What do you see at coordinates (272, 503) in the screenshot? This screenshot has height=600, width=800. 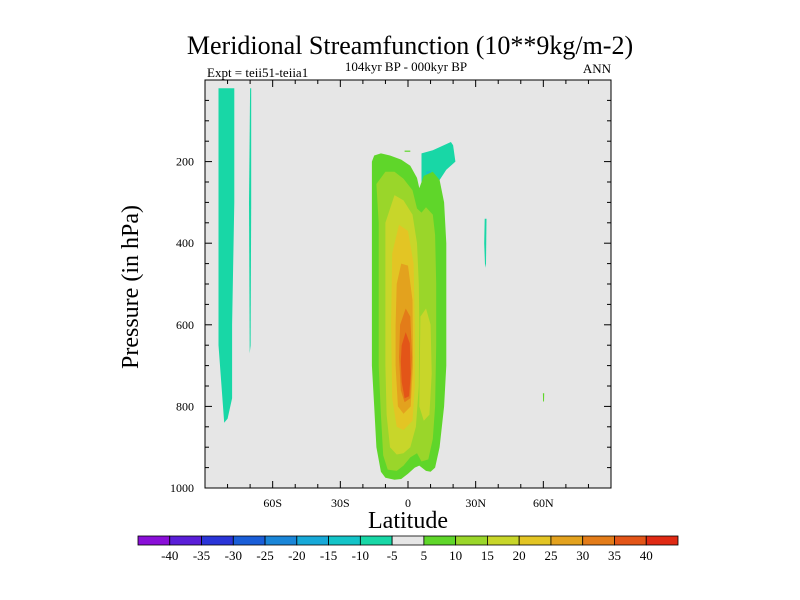 I see `x-tick-label: 60S` at bounding box center [272, 503].